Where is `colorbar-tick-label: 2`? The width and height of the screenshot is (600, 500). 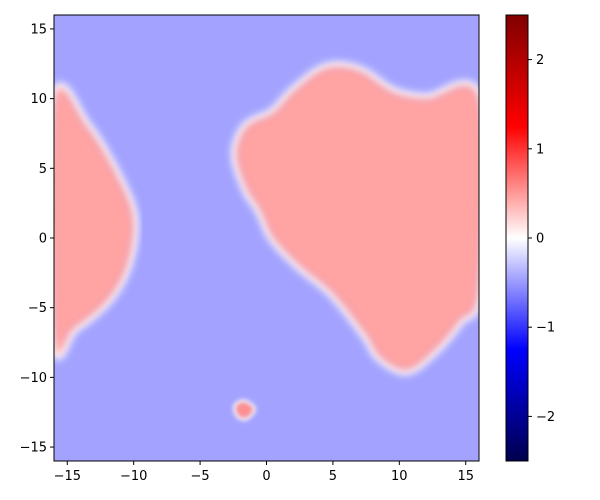 colorbar-tick-label: 2 is located at coordinates (540, 60).